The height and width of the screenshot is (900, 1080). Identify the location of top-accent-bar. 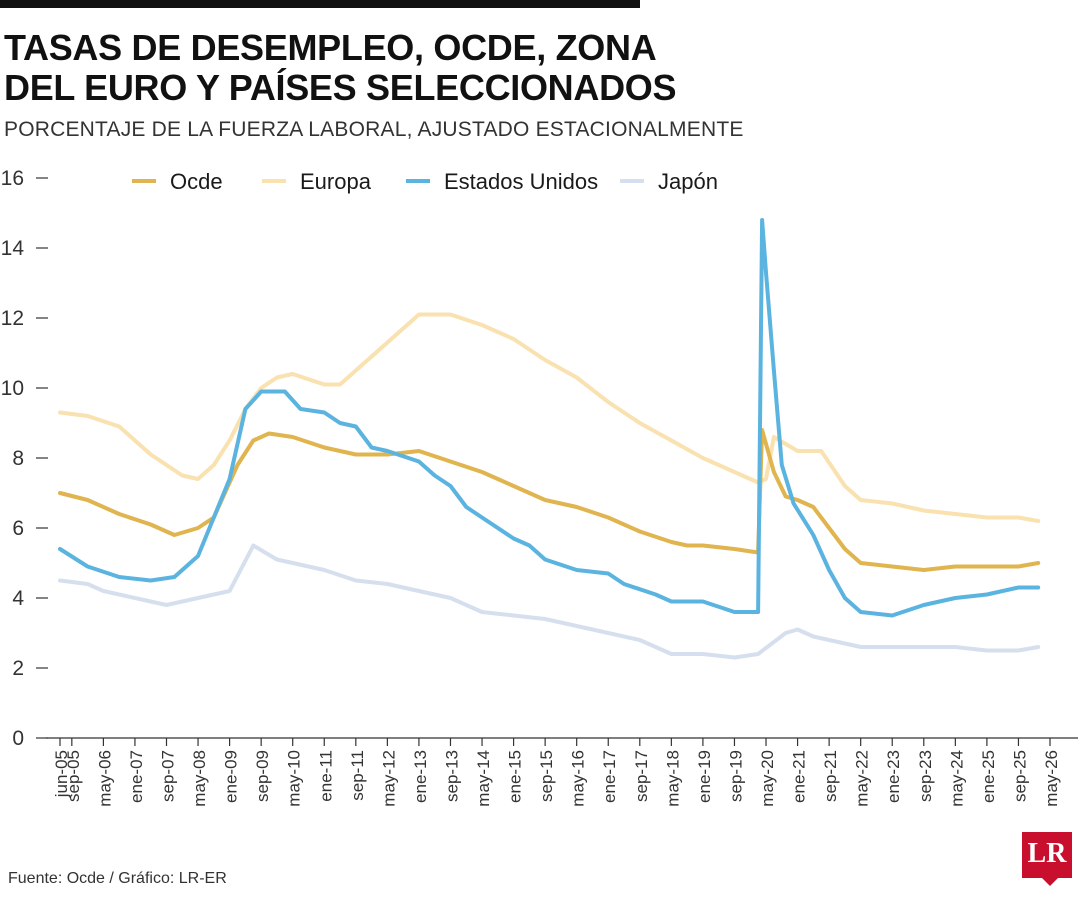
(320, 4).